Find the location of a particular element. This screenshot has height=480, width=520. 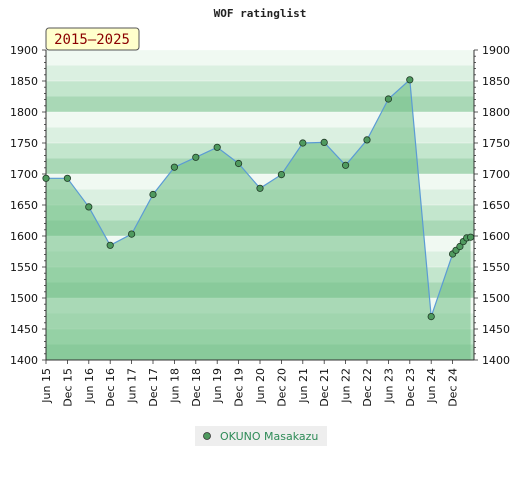

x-tick-label: Dec 20 is located at coordinates (281, 387).